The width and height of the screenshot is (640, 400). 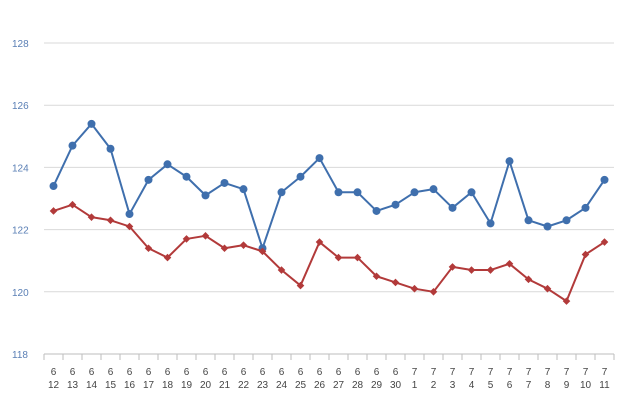 I want to click on x-tick-label: 6 26, so click(x=320, y=379).